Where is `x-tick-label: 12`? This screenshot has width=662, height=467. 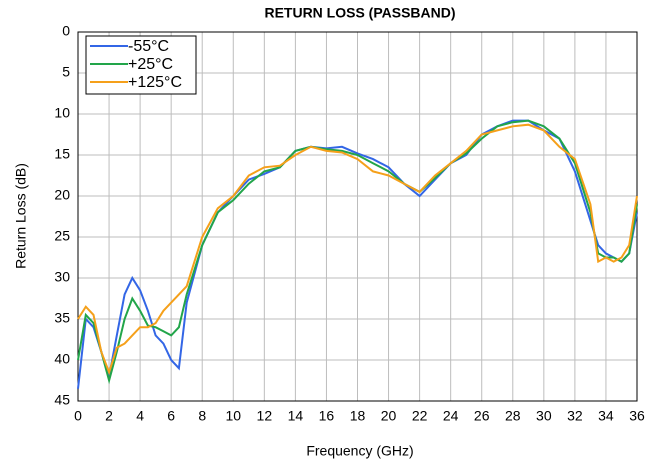 x-tick-label: 12 is located at coordinates (265, 416).